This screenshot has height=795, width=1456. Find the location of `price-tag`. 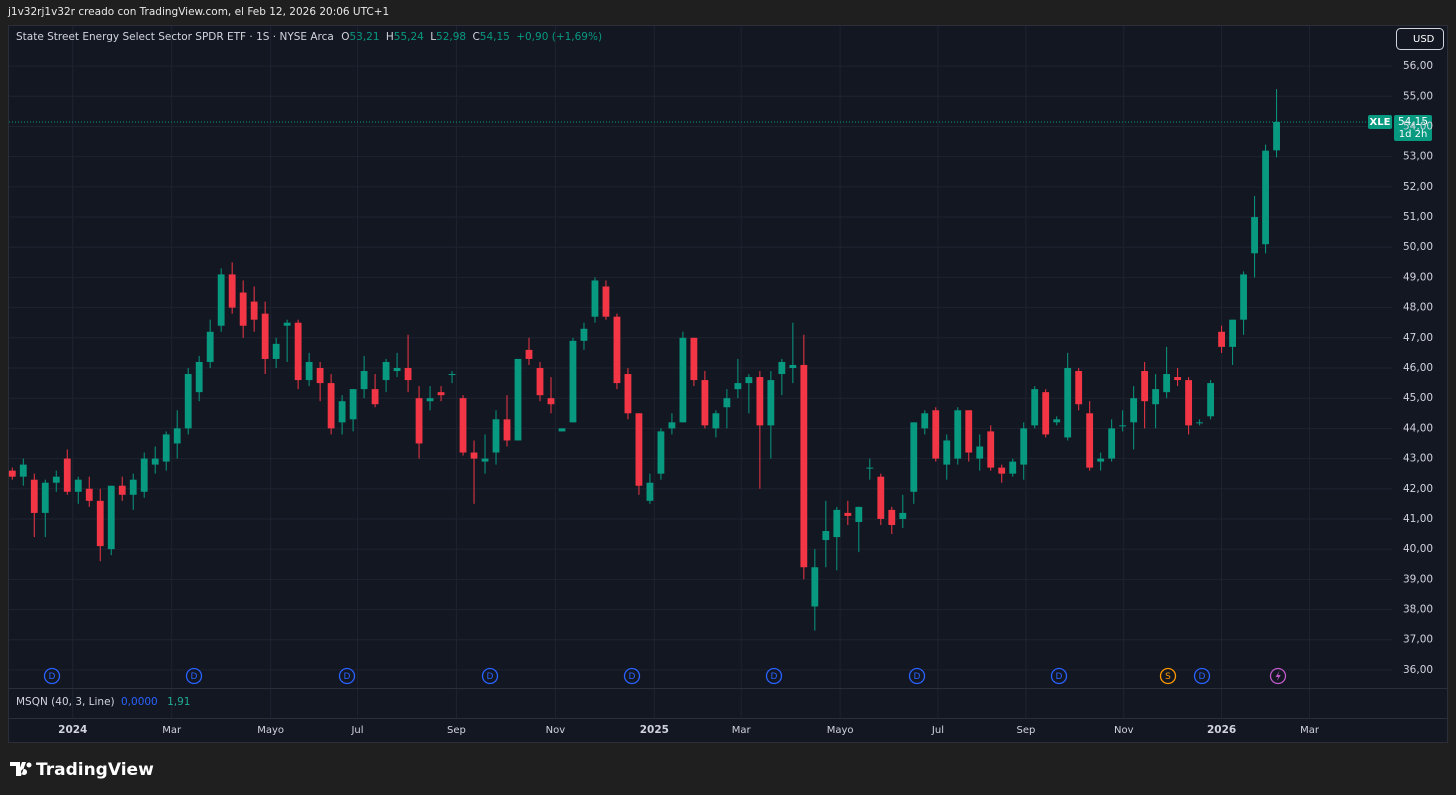

price-tag is located at coordinates (1413, 127).